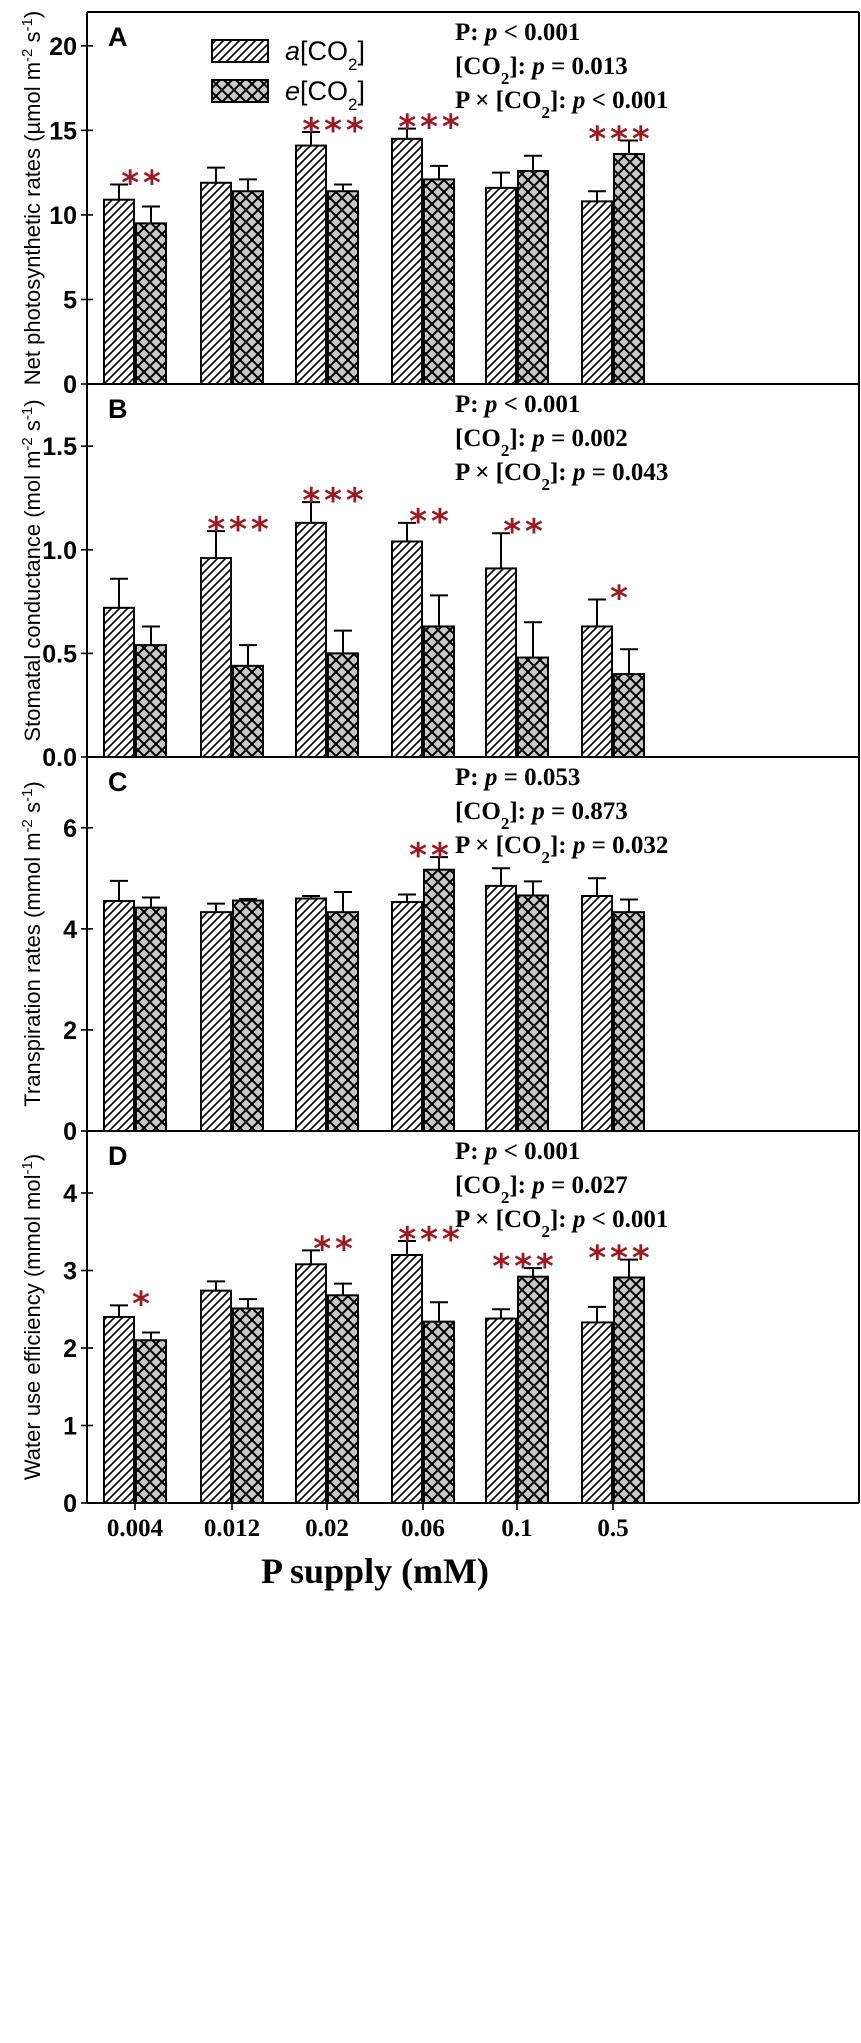 This screenshot has height=2043, width=861. I want to click on x-tick-label: 0.004, so click(135, 1528).